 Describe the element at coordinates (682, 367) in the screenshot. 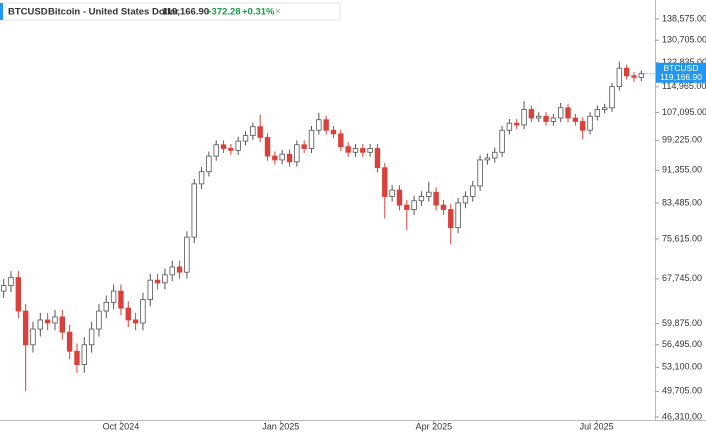

I see `y-tick-label: 53,100.00` at that location.